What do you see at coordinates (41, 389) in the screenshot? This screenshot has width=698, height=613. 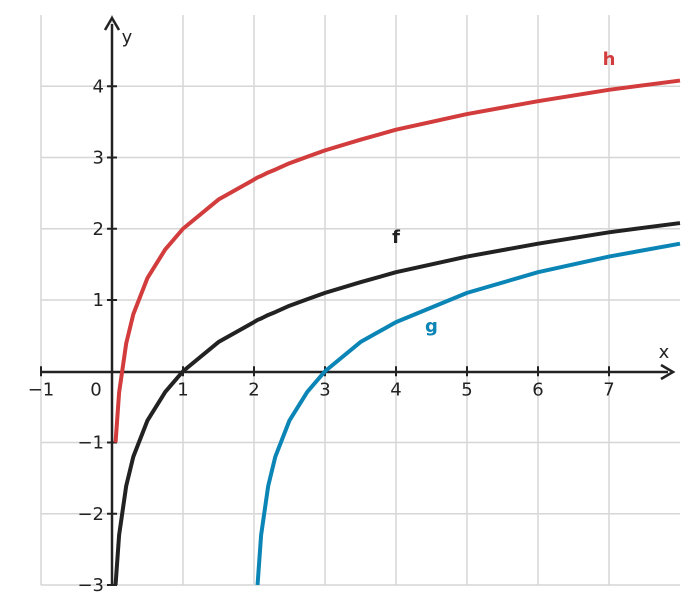 I see `x-tick-label: −1` at bounding box center [41, 389].